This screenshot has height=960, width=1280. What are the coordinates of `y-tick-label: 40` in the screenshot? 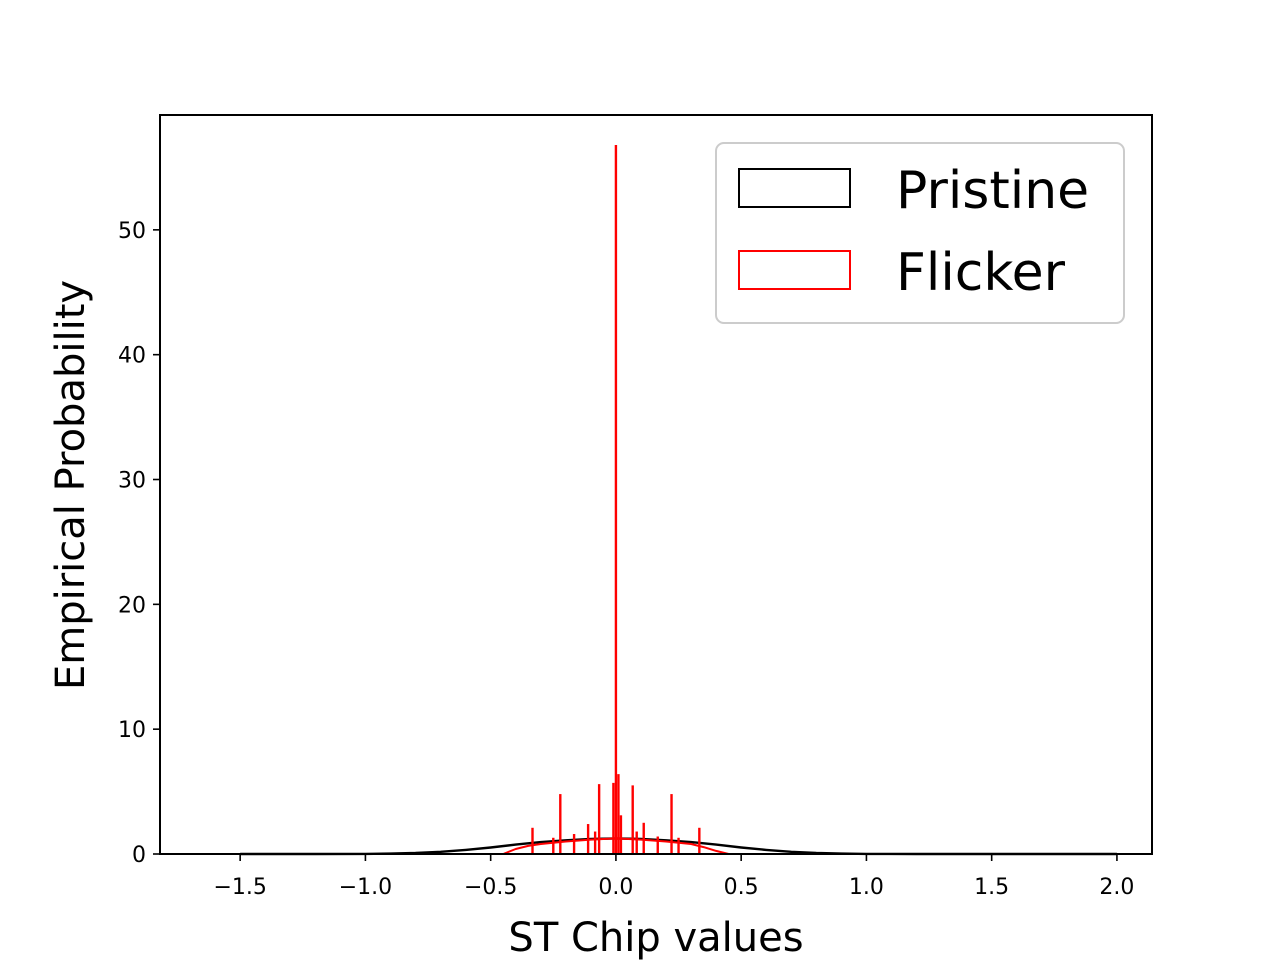 It's located at (132, 356).